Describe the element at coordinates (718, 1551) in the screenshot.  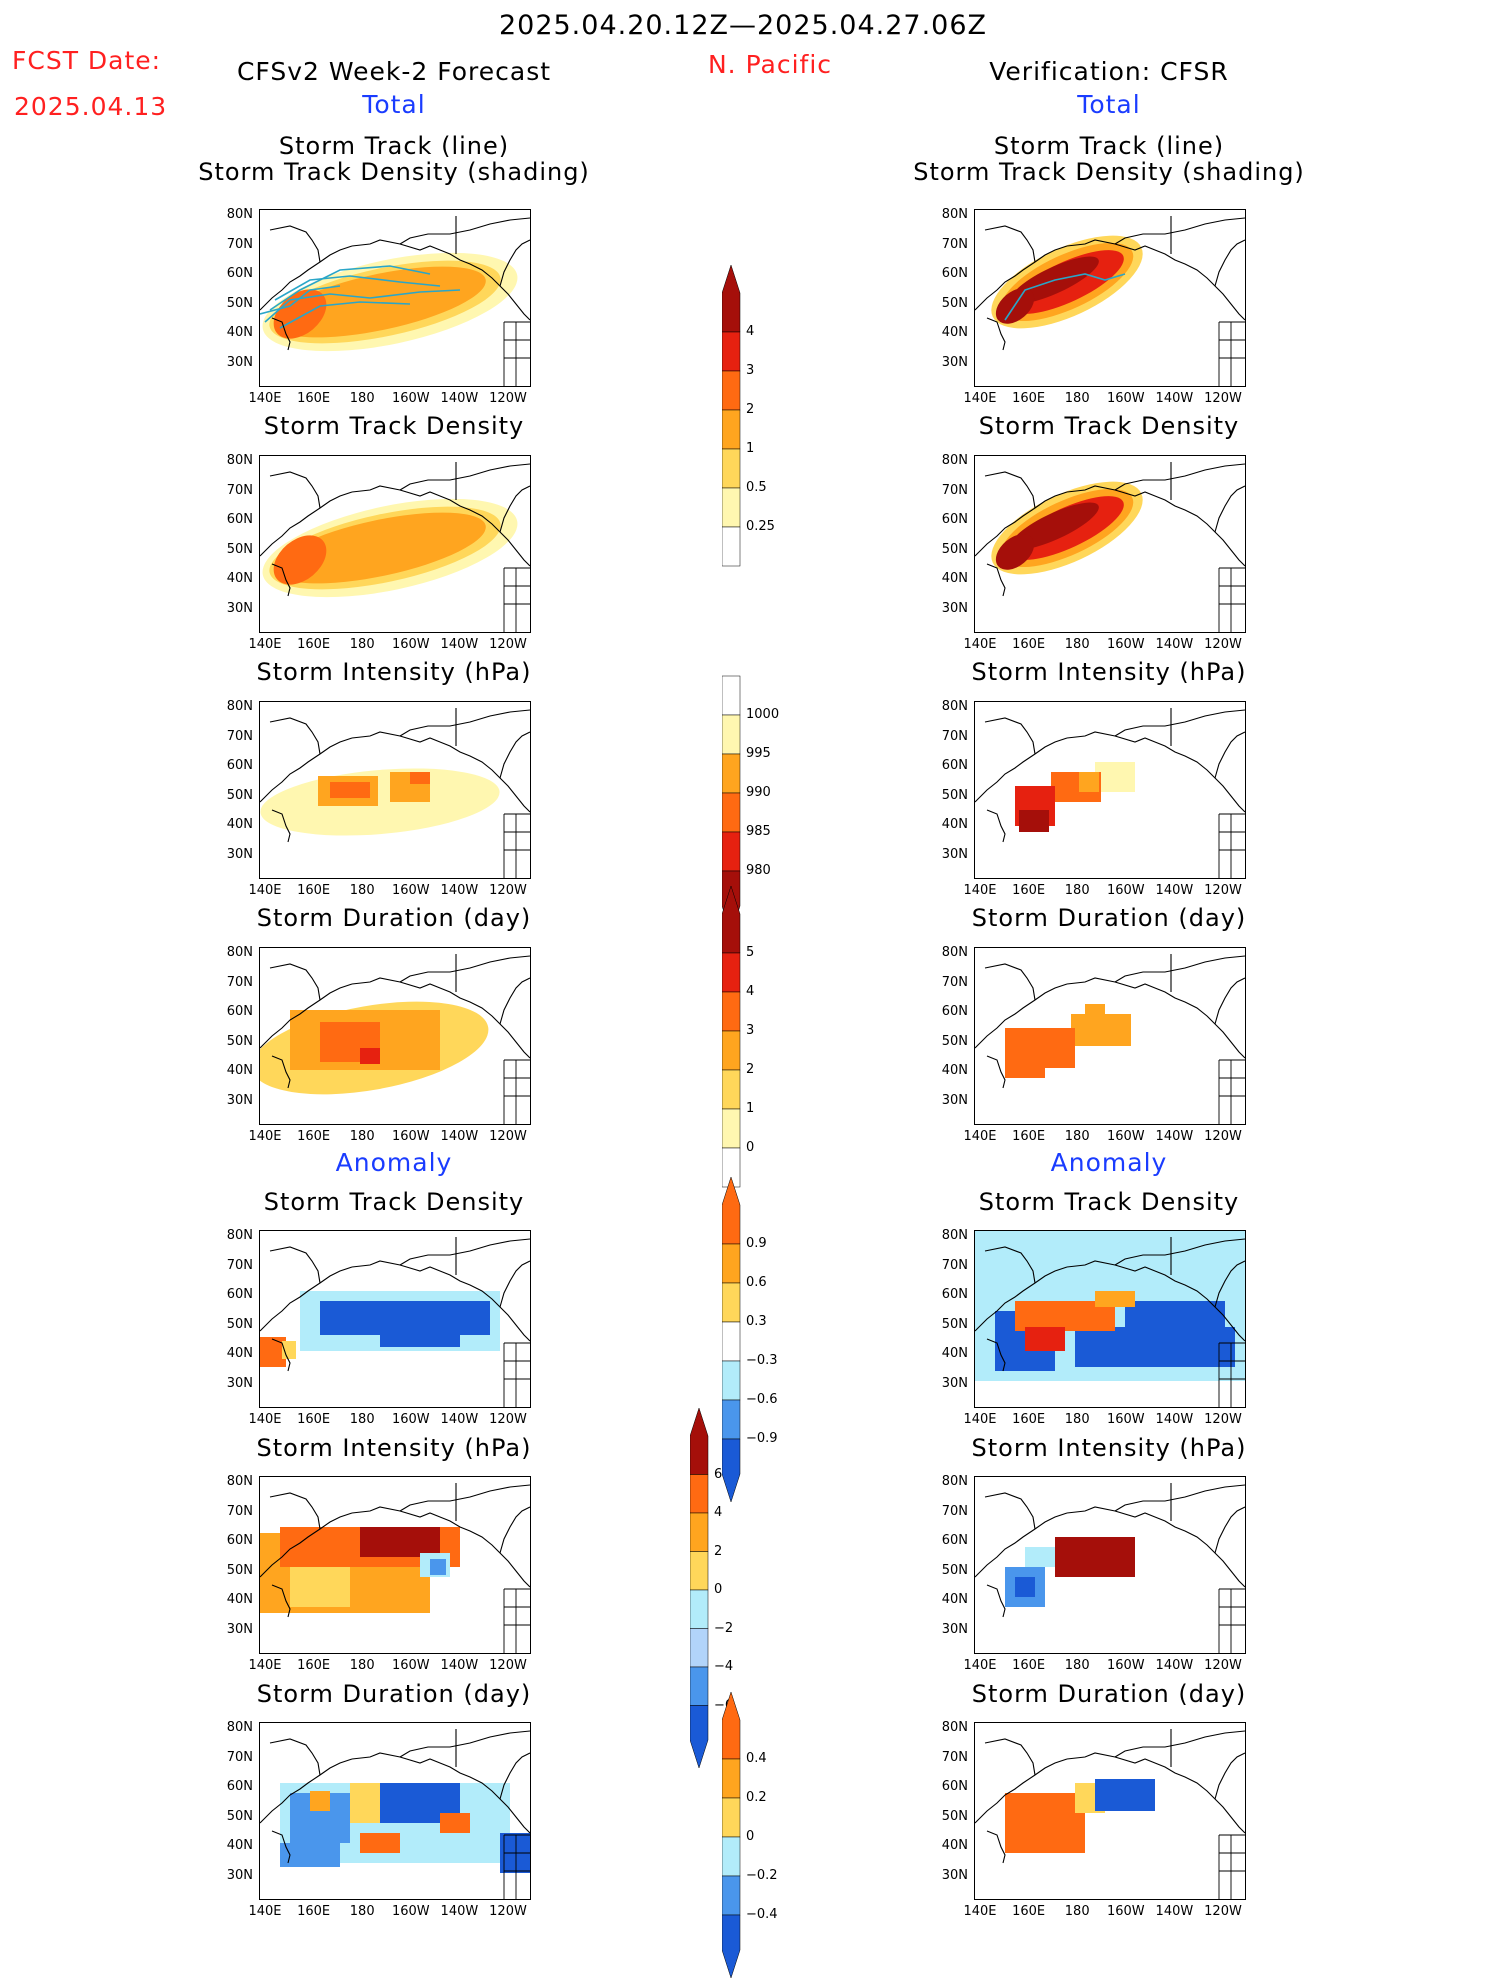
I see `colorbar-tick-label: 2` at that location.